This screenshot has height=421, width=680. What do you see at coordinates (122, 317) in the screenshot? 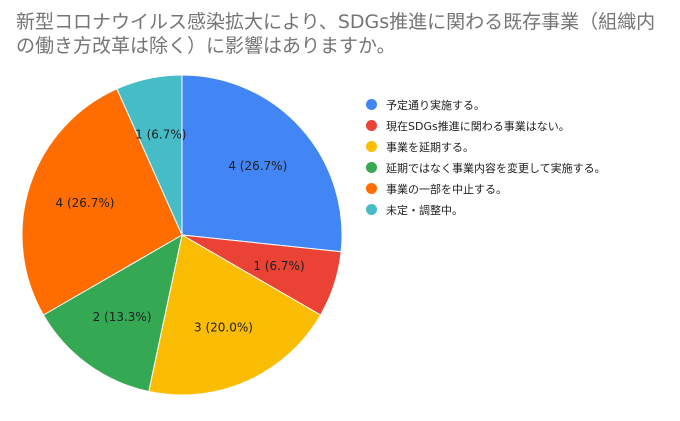
I see `slice-label-4: 2 (13.3%)` at bounding box center [122, 317].